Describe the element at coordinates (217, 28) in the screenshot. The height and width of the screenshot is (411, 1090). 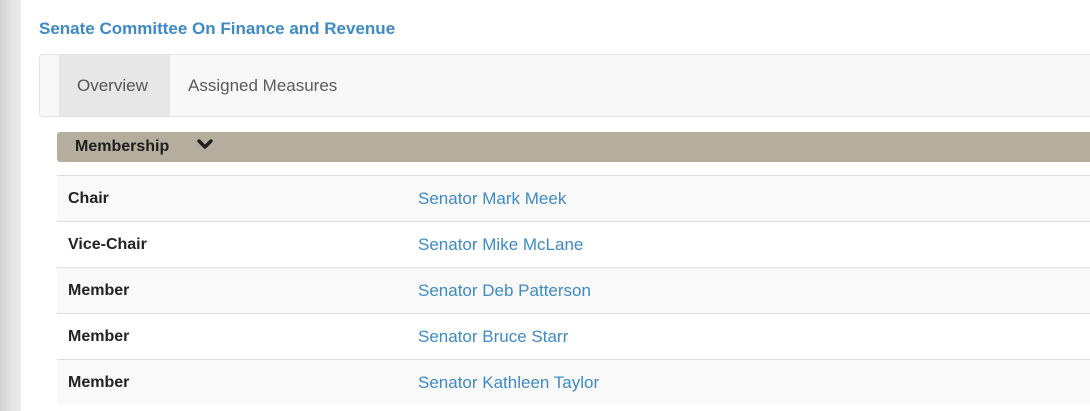
I see `page-title: Senate Committee On Finance and Revenue` at that location.